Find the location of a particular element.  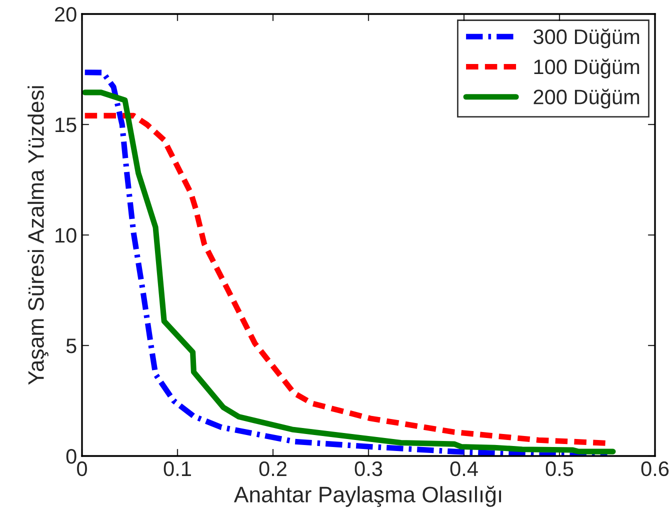

legend-label: 200 Düğüm is located at coordinates (587, 98).